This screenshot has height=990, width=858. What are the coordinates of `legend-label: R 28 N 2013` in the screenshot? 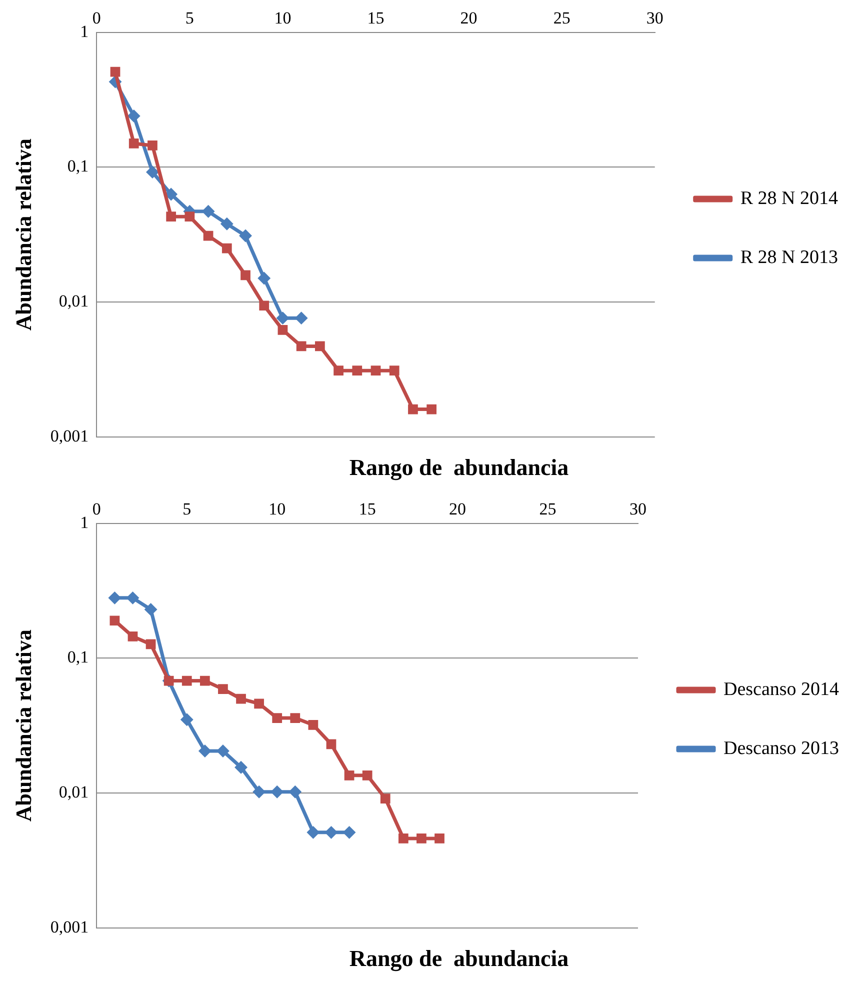 It's located at (789, 257).